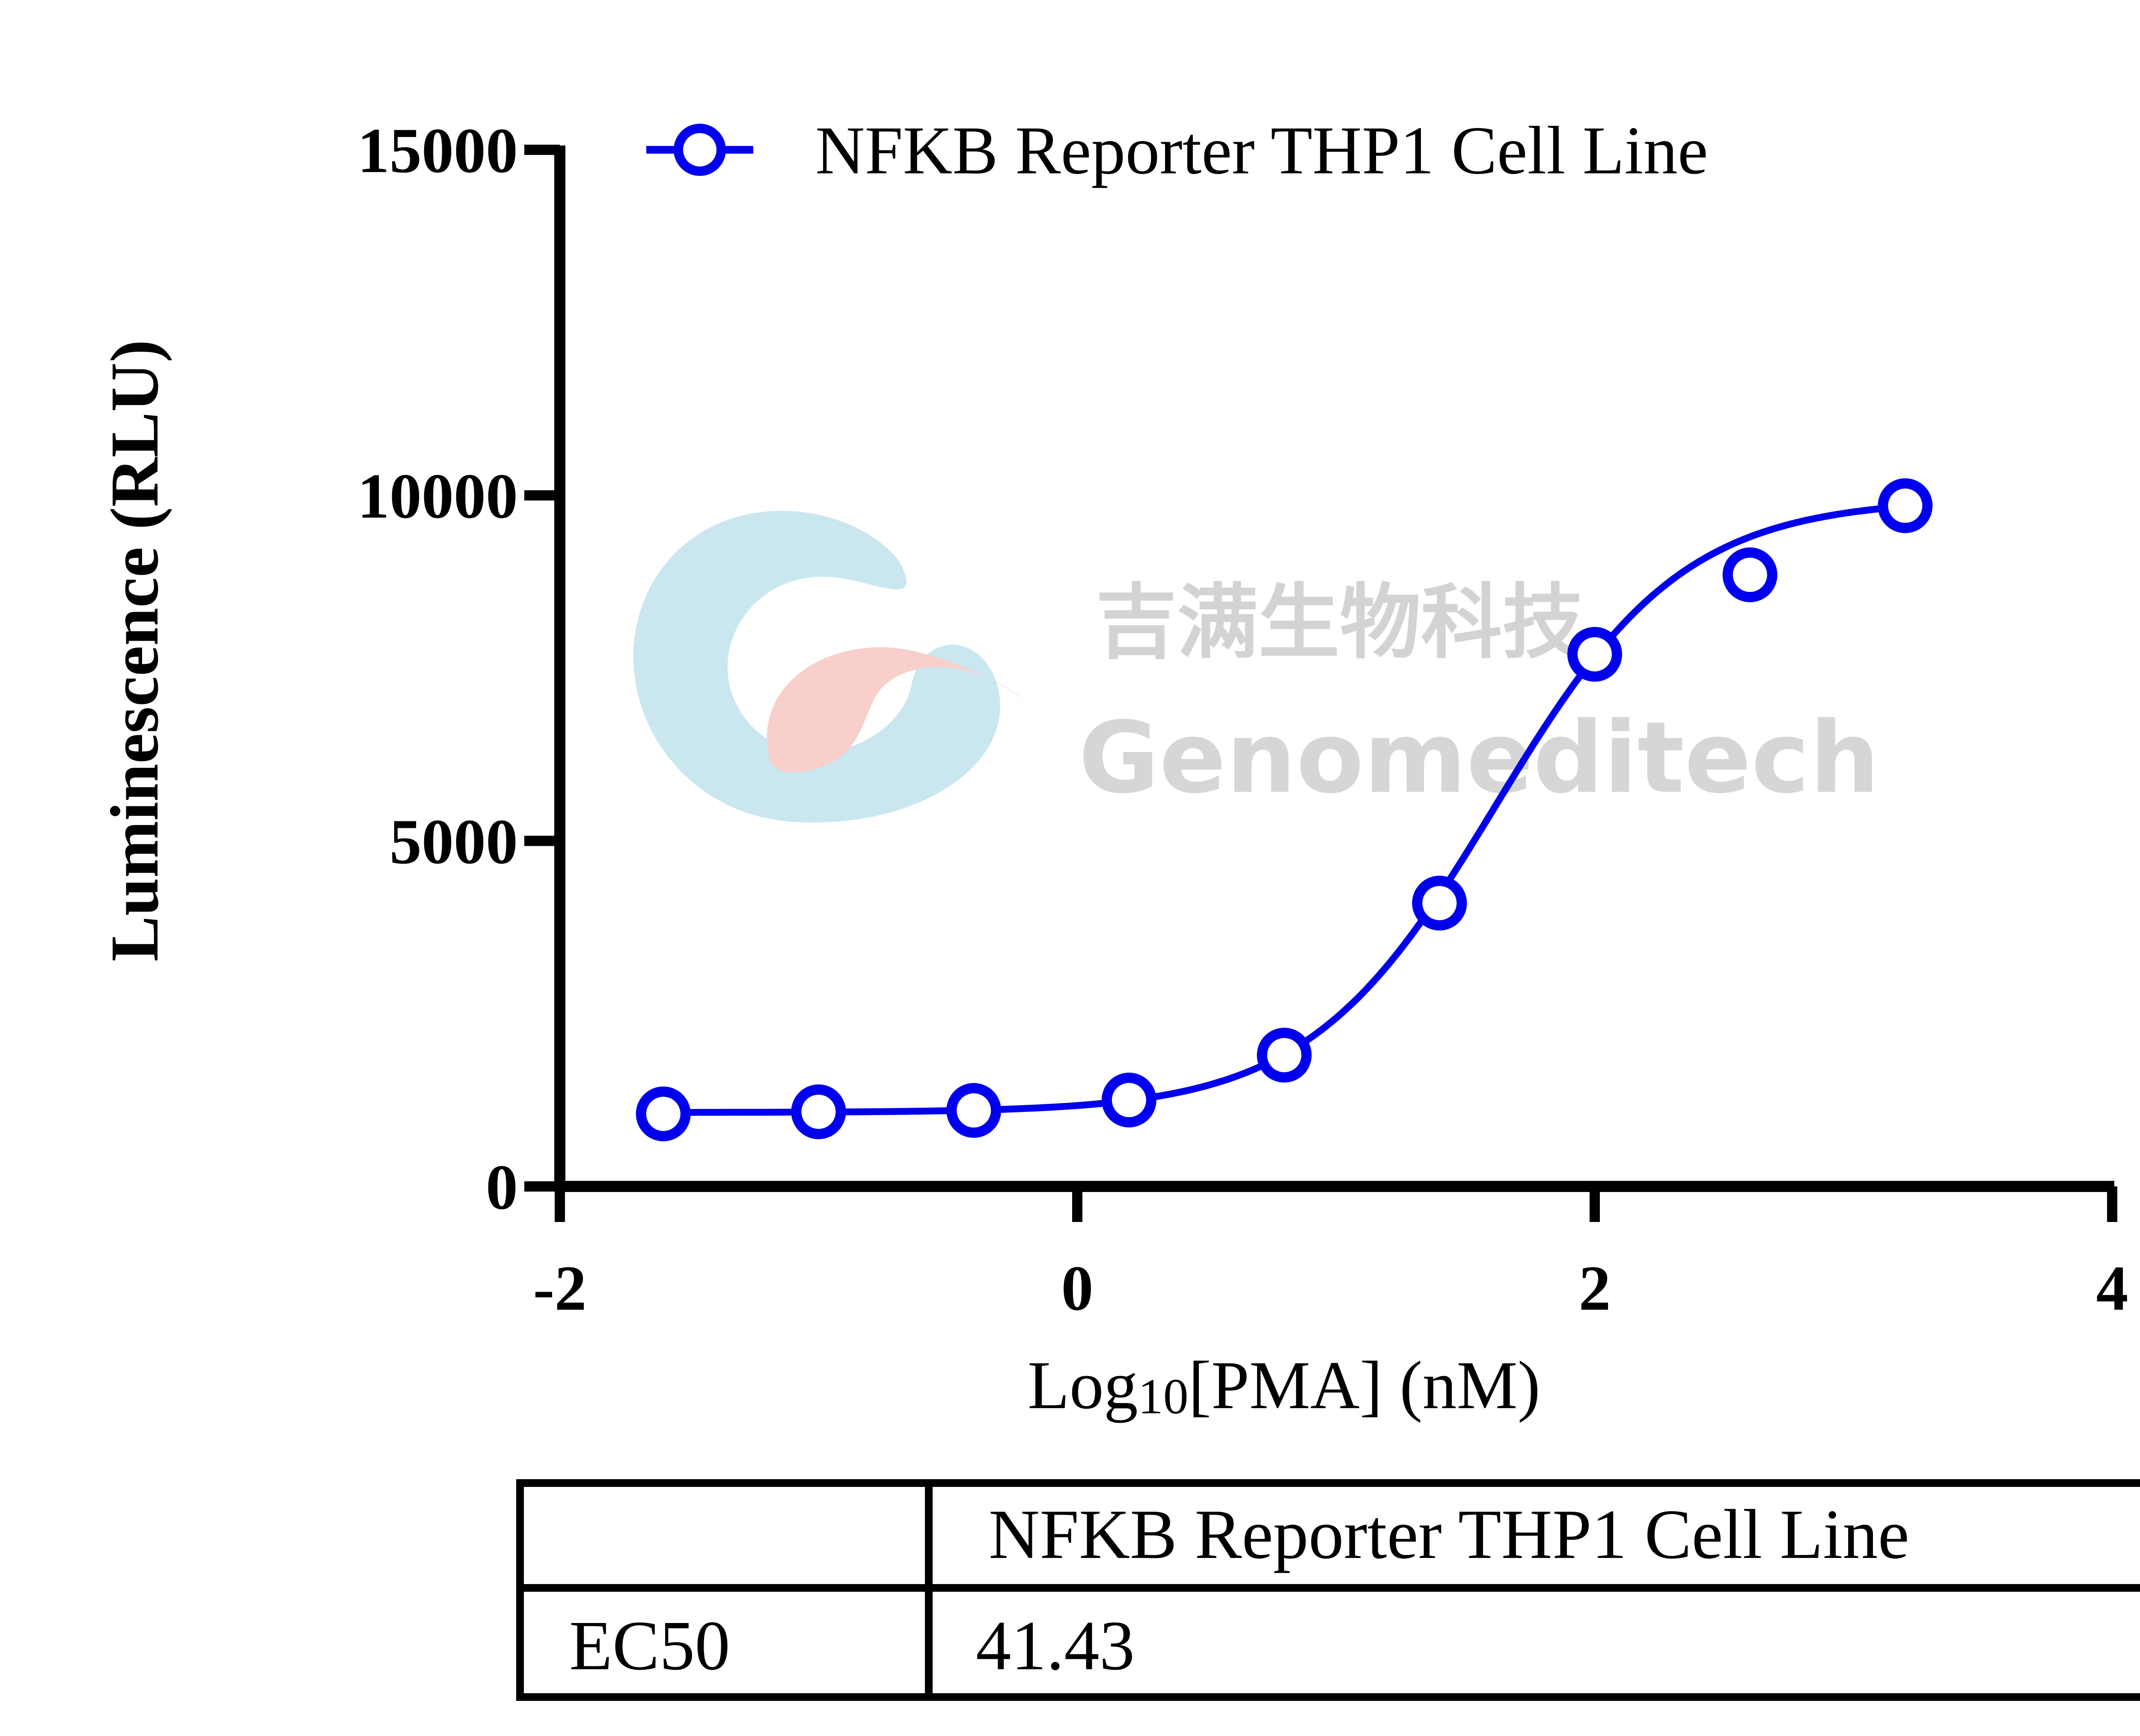  Describe the element at coordinates (1284, 1386) in the screenshot. I see `x-axis-title: Log10[PMA] (nM)` at that location.